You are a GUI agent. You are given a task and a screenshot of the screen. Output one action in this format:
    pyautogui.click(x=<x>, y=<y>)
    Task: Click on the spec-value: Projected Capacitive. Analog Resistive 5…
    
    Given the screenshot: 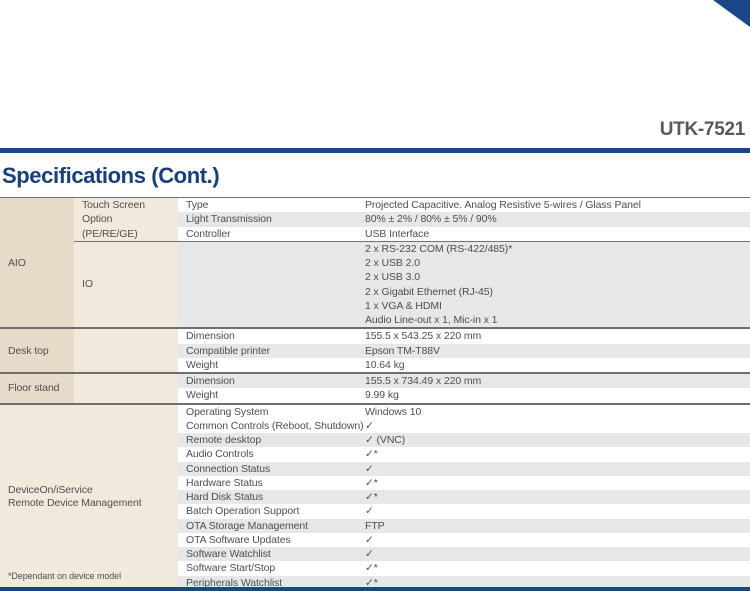 What is the action you would take?
    pyautogui.click(x=503, y=205)
    